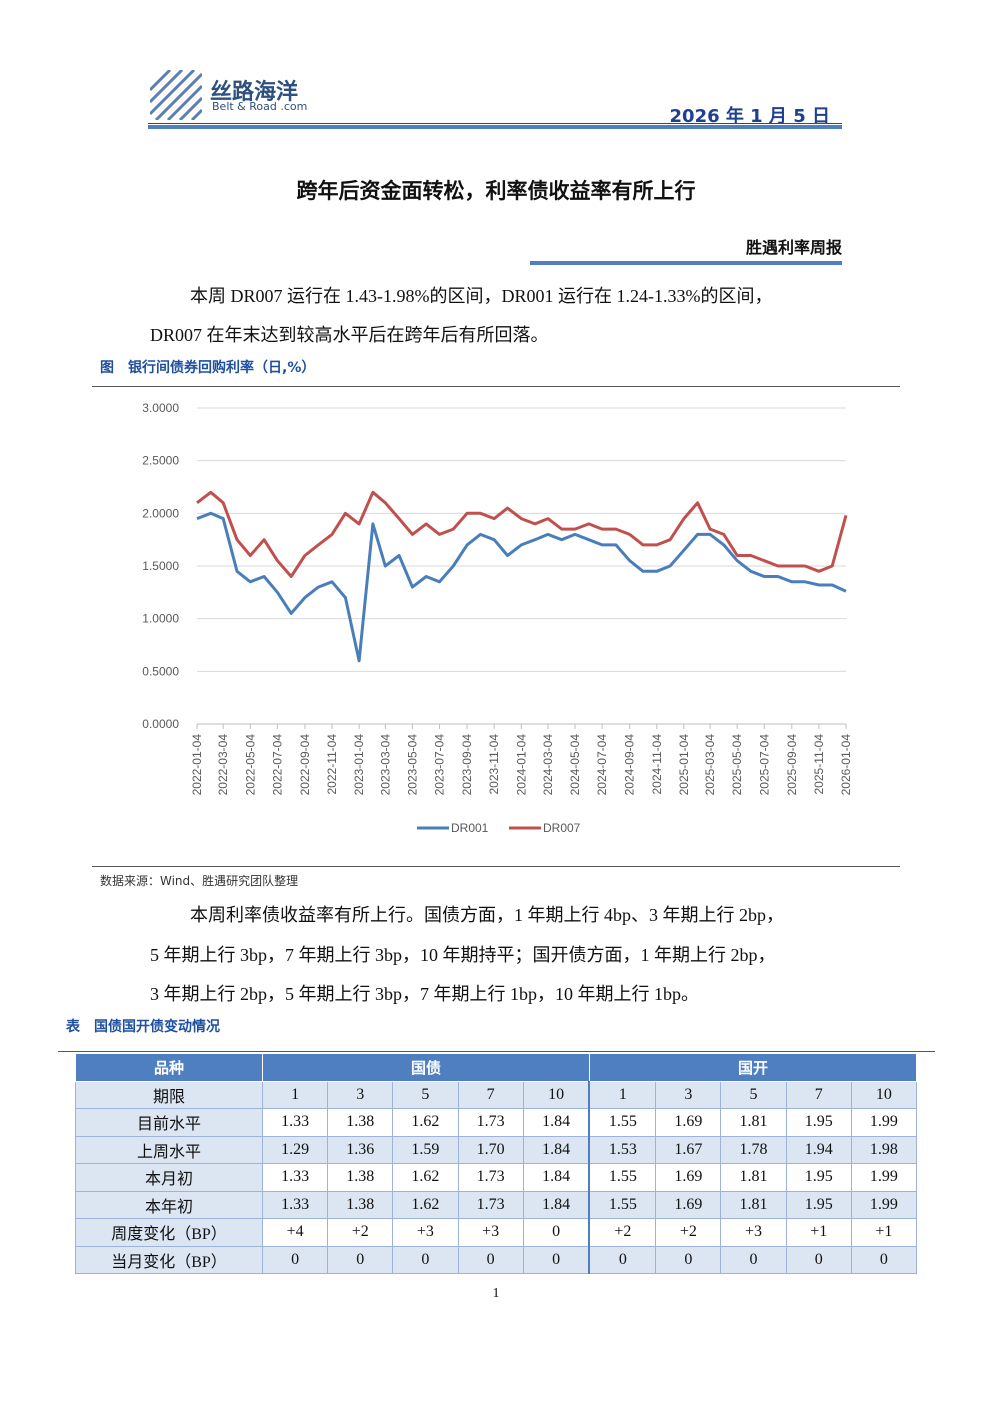  I want to click on x-tick-label: 2024-09-04, so click(630, 765).